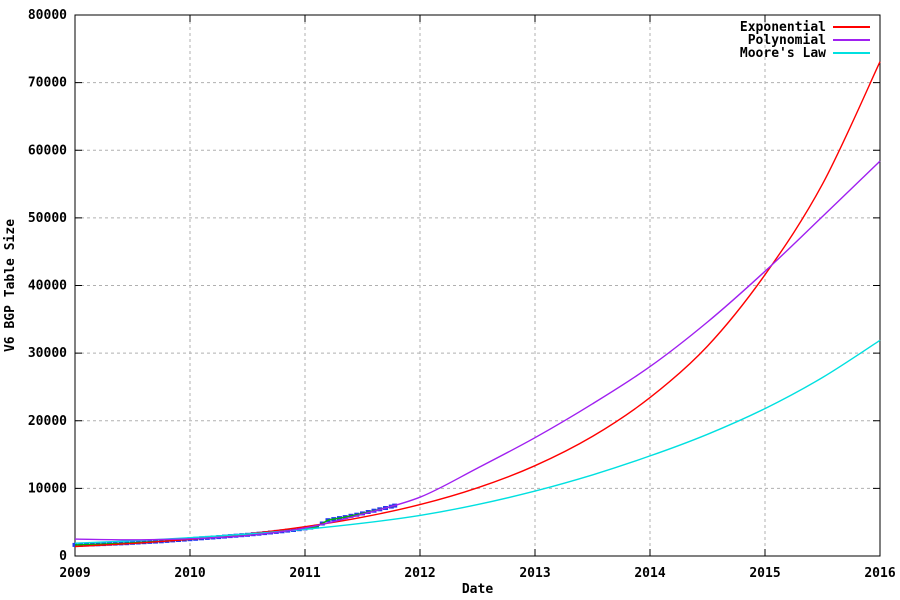 This screenshot has height=600, width=900. I want to click on y-tick-label: 30000, so click(47, 353).